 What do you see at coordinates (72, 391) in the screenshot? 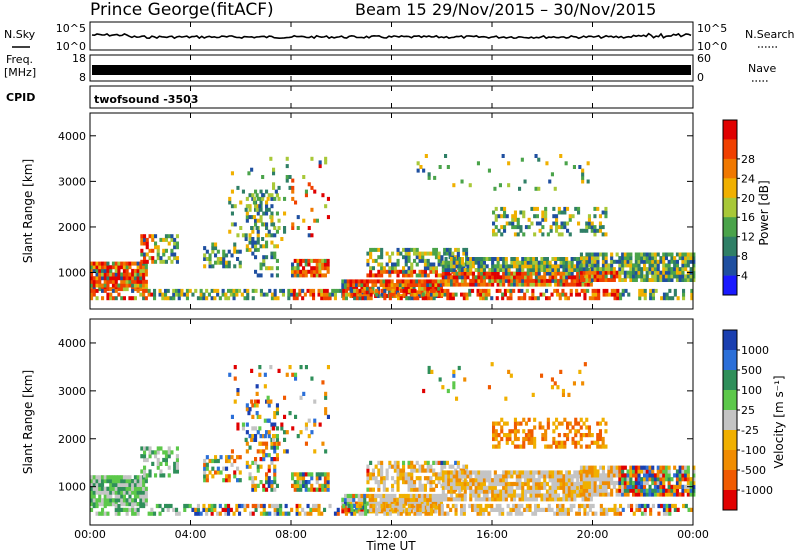
I see `y-tick-label: 3000` at bounding box center [72, 391].